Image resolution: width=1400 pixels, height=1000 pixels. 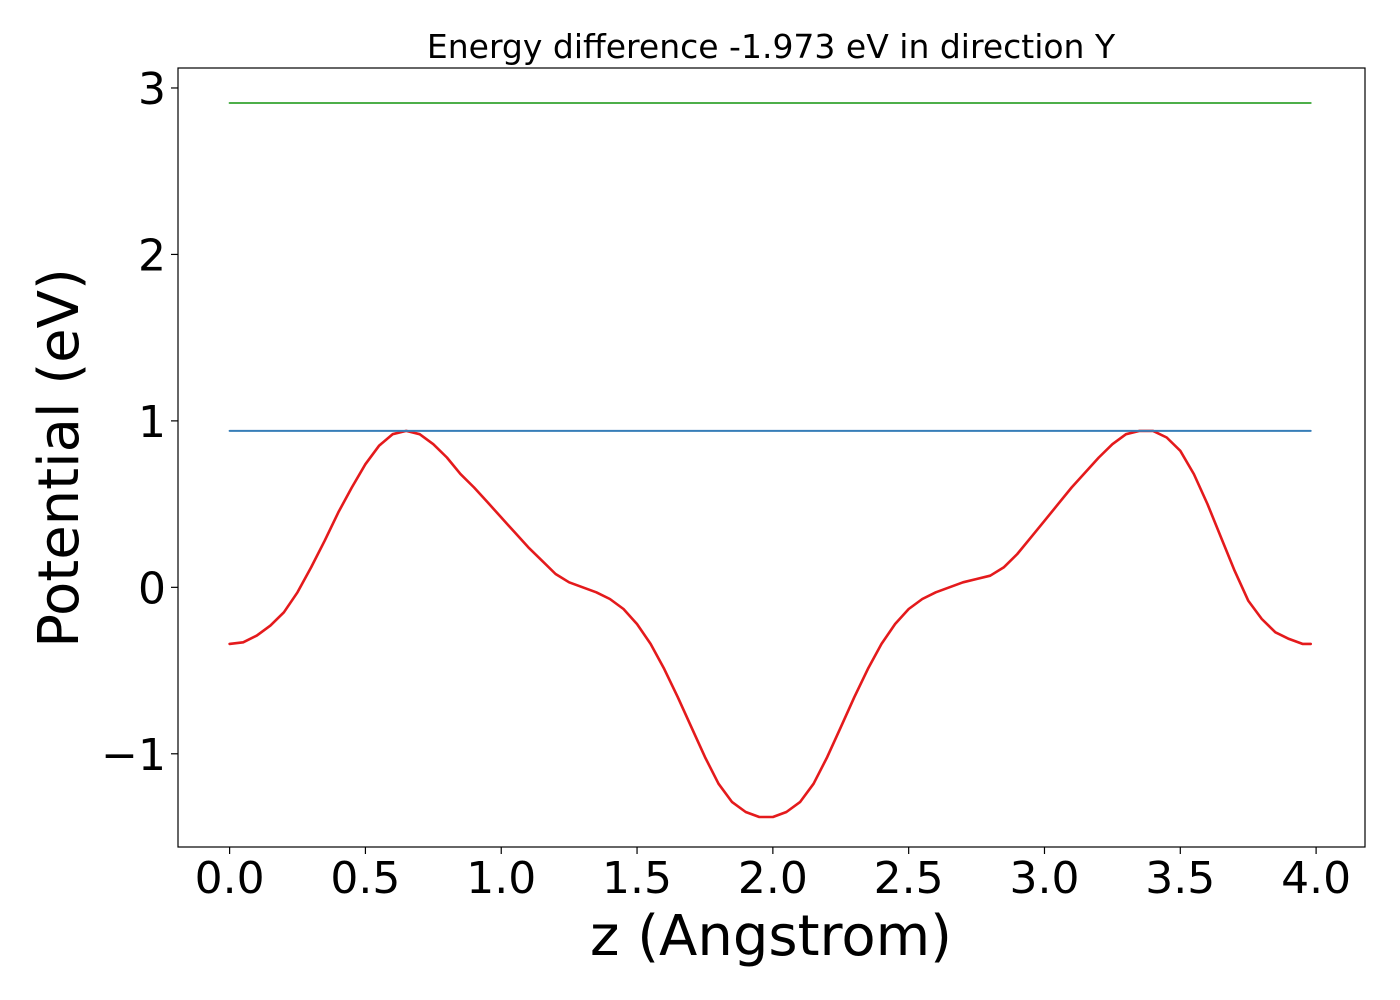 I want to click on x-axis-ticks: 0.0 0.5 1.0 1.5 2.0 2.5 3.0 3.5 4.0, so click(x=773, y=875).